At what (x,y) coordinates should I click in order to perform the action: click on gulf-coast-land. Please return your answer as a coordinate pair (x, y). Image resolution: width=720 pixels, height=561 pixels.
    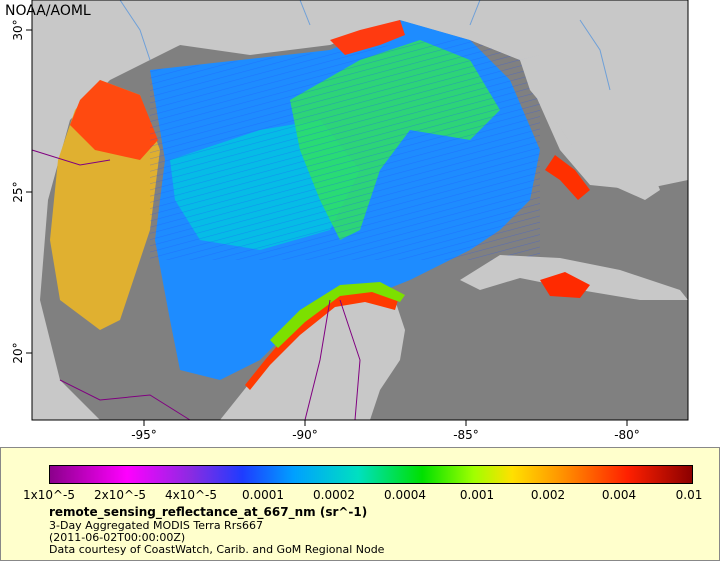
    Looking at the image, I should click on (360, 40).